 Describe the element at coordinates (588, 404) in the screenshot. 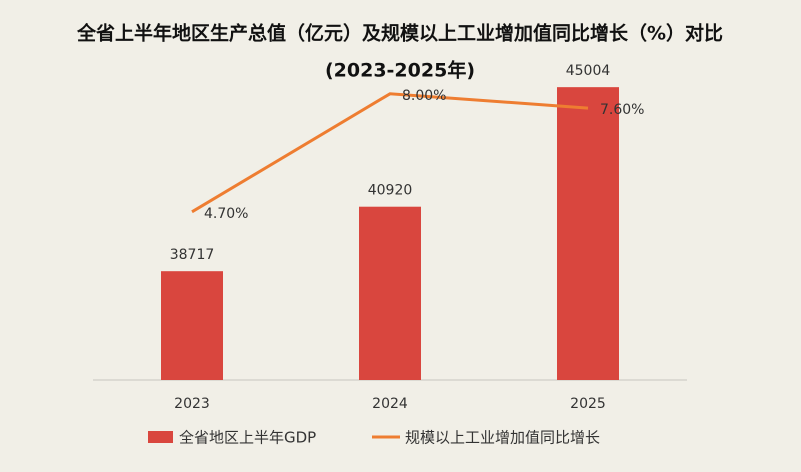

I see `x-tick-label: 2025` at that location.